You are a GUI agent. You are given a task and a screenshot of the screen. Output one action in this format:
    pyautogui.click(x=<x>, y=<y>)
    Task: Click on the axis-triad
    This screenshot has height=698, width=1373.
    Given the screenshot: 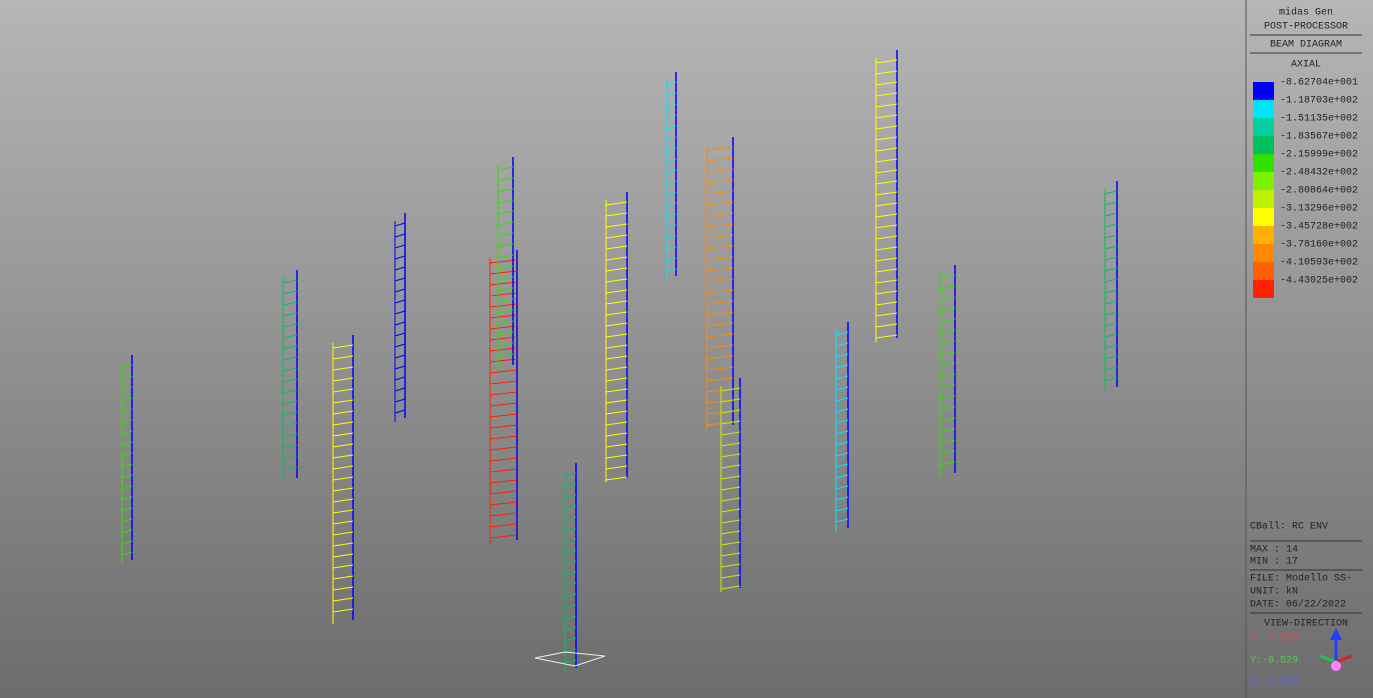 What is the action you would take?
    pyautogui.click(x=1336, y=649)
    